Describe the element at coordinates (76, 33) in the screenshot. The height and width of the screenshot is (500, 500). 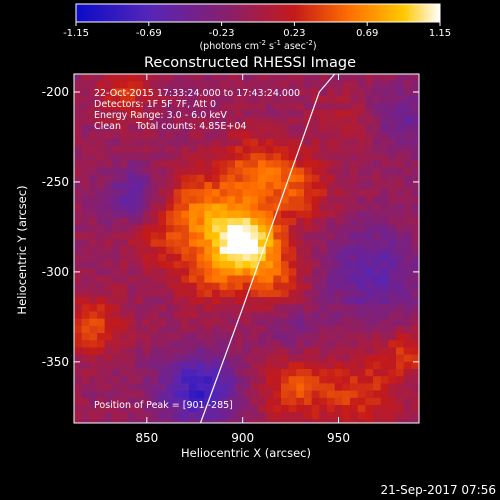
I see `colorbar-tick-label: -1.15` at that location.